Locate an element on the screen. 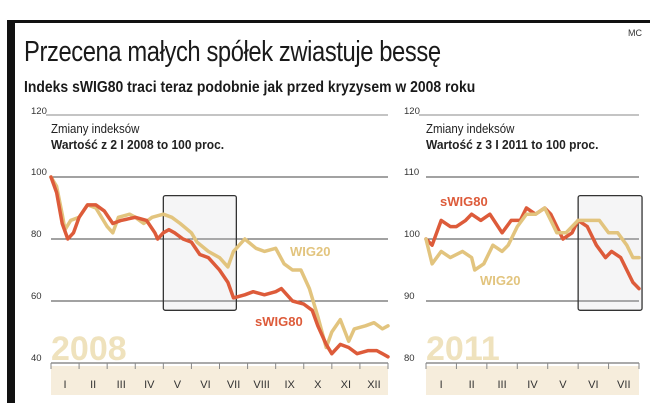  frame-top-bar is located at coordinates (328, 21).